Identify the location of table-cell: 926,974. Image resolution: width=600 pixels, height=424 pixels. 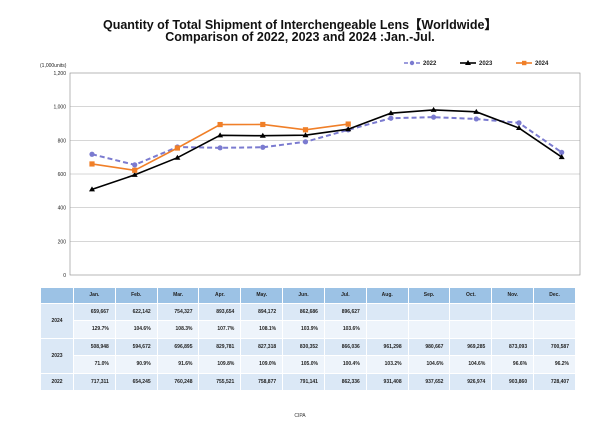
(471, 381).